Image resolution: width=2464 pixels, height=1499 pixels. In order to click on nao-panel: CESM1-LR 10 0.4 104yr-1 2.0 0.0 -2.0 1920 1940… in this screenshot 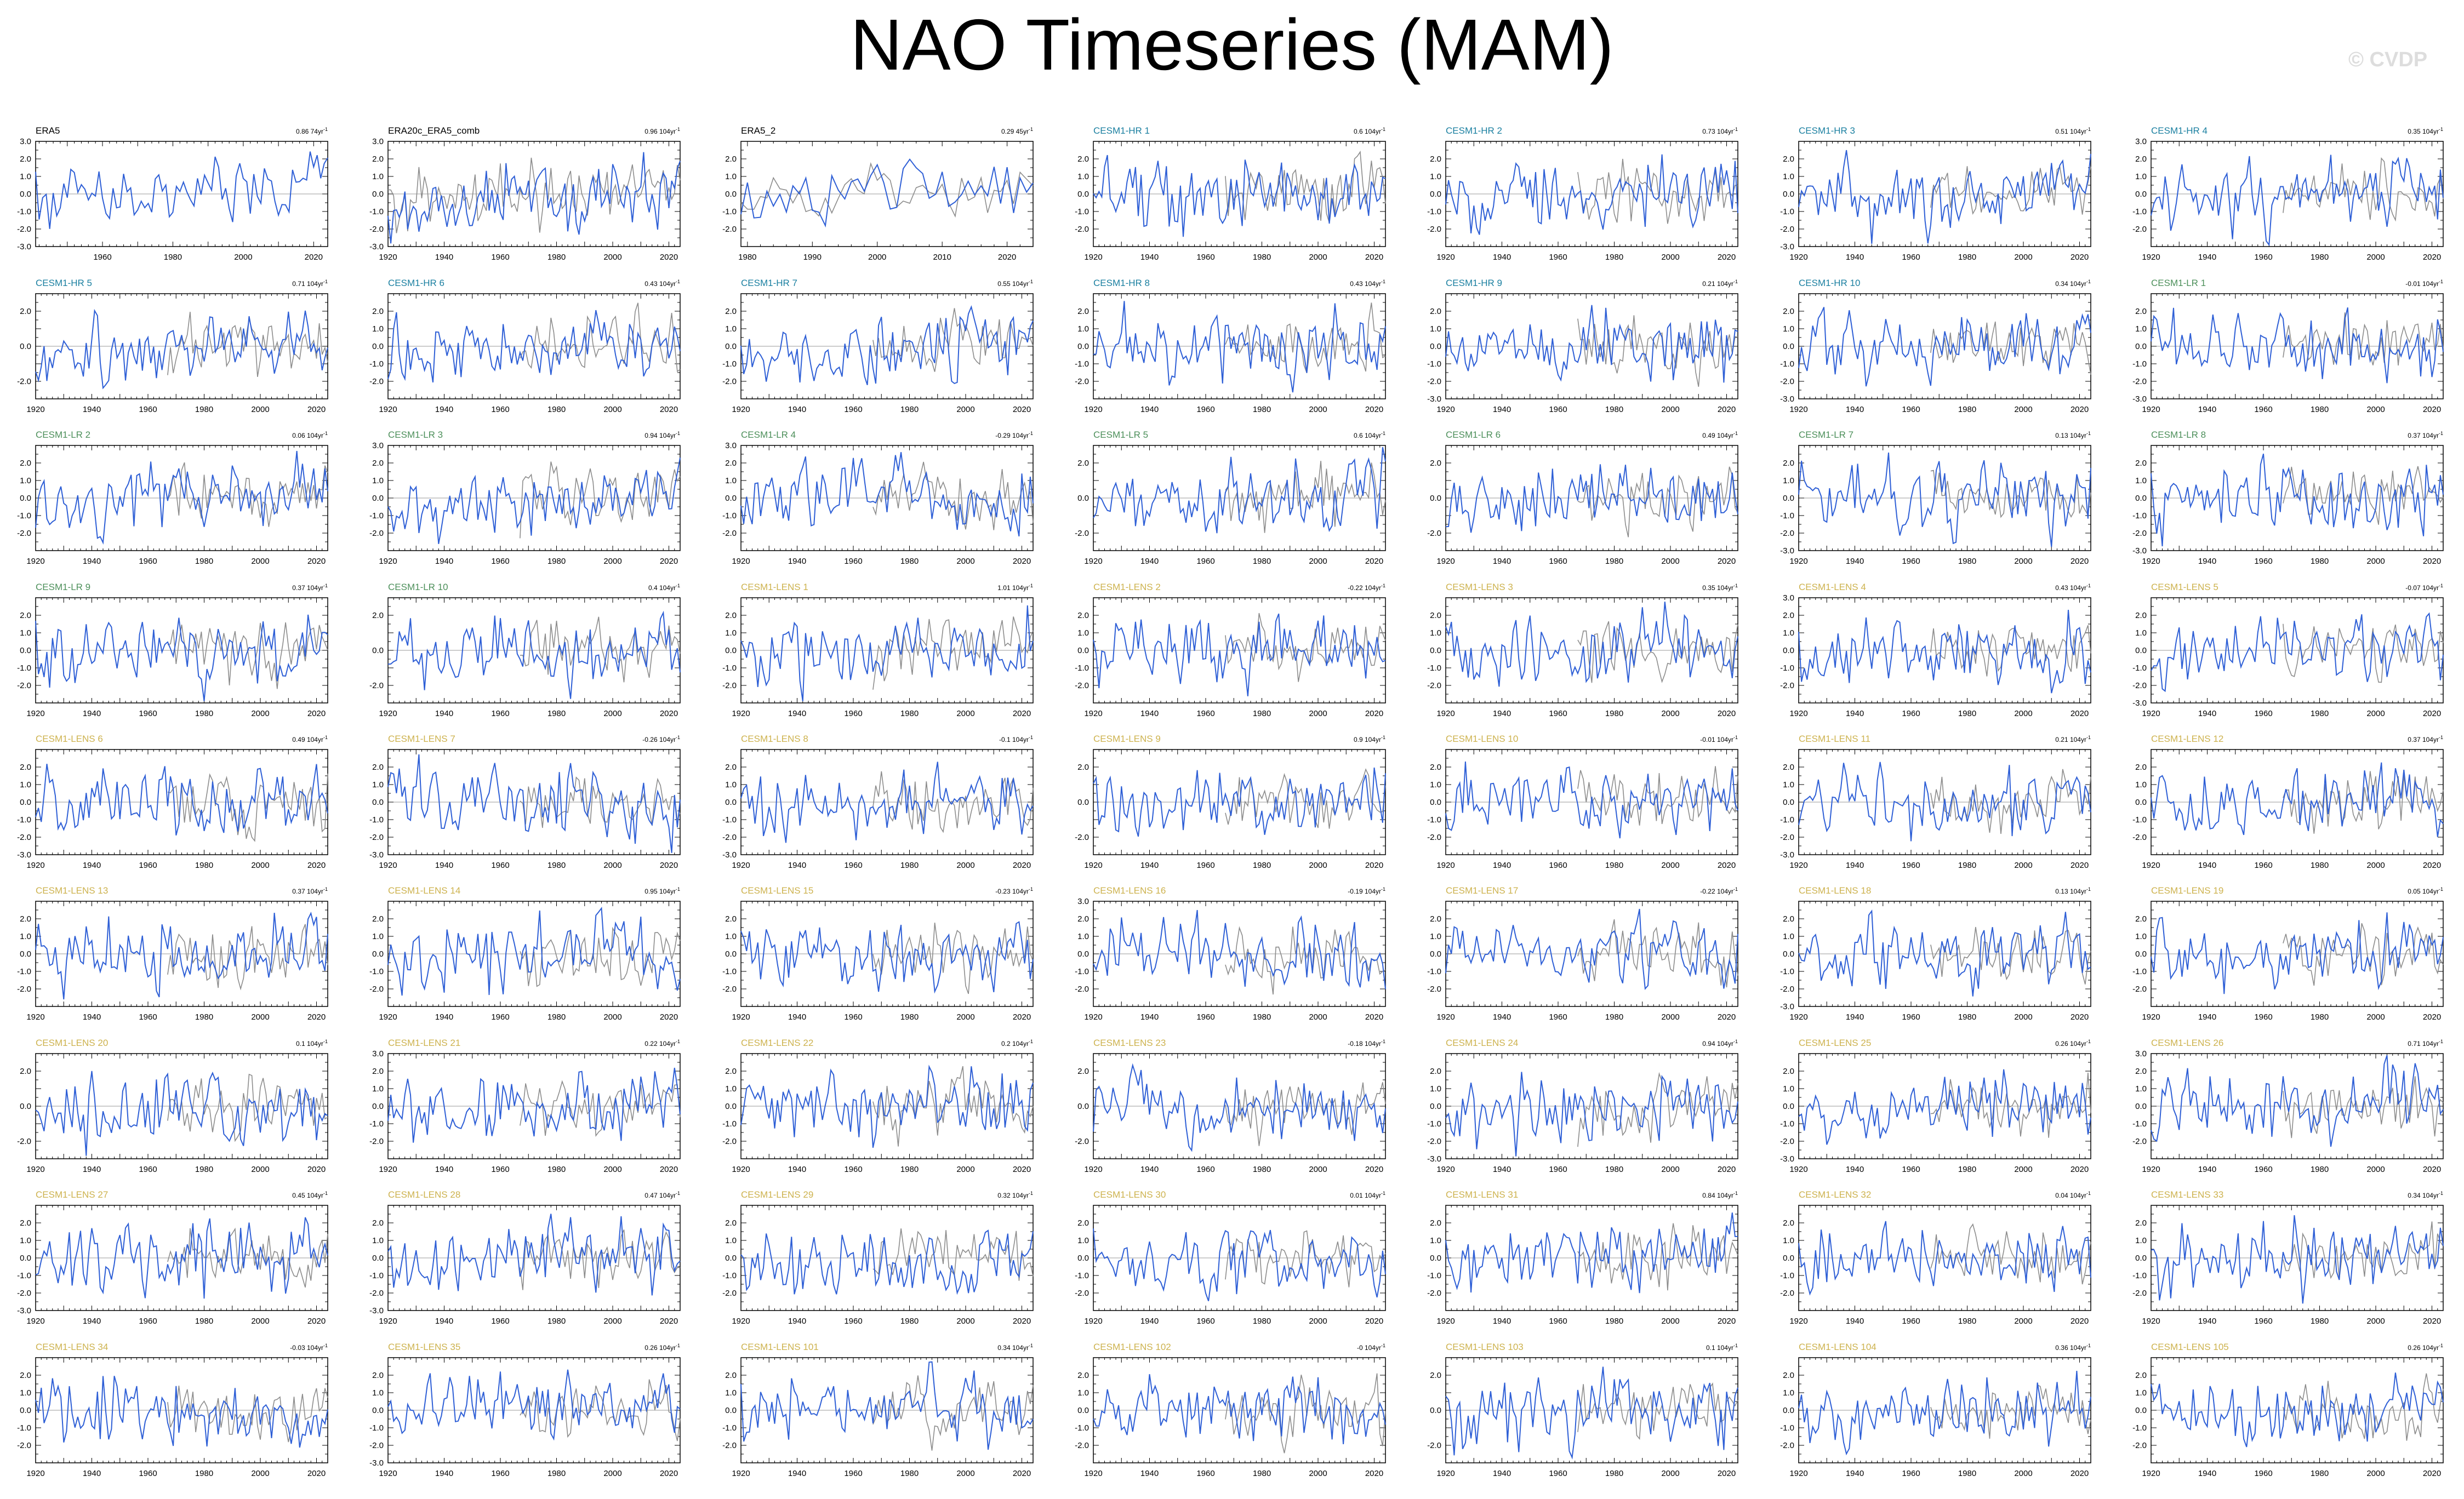, I will do `click(525, 650)`.